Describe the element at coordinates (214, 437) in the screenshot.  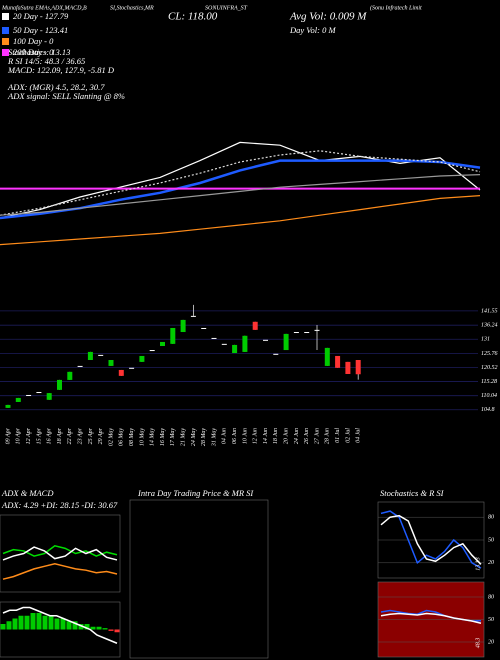
I see `x-tick-label: 31 May` at that location.